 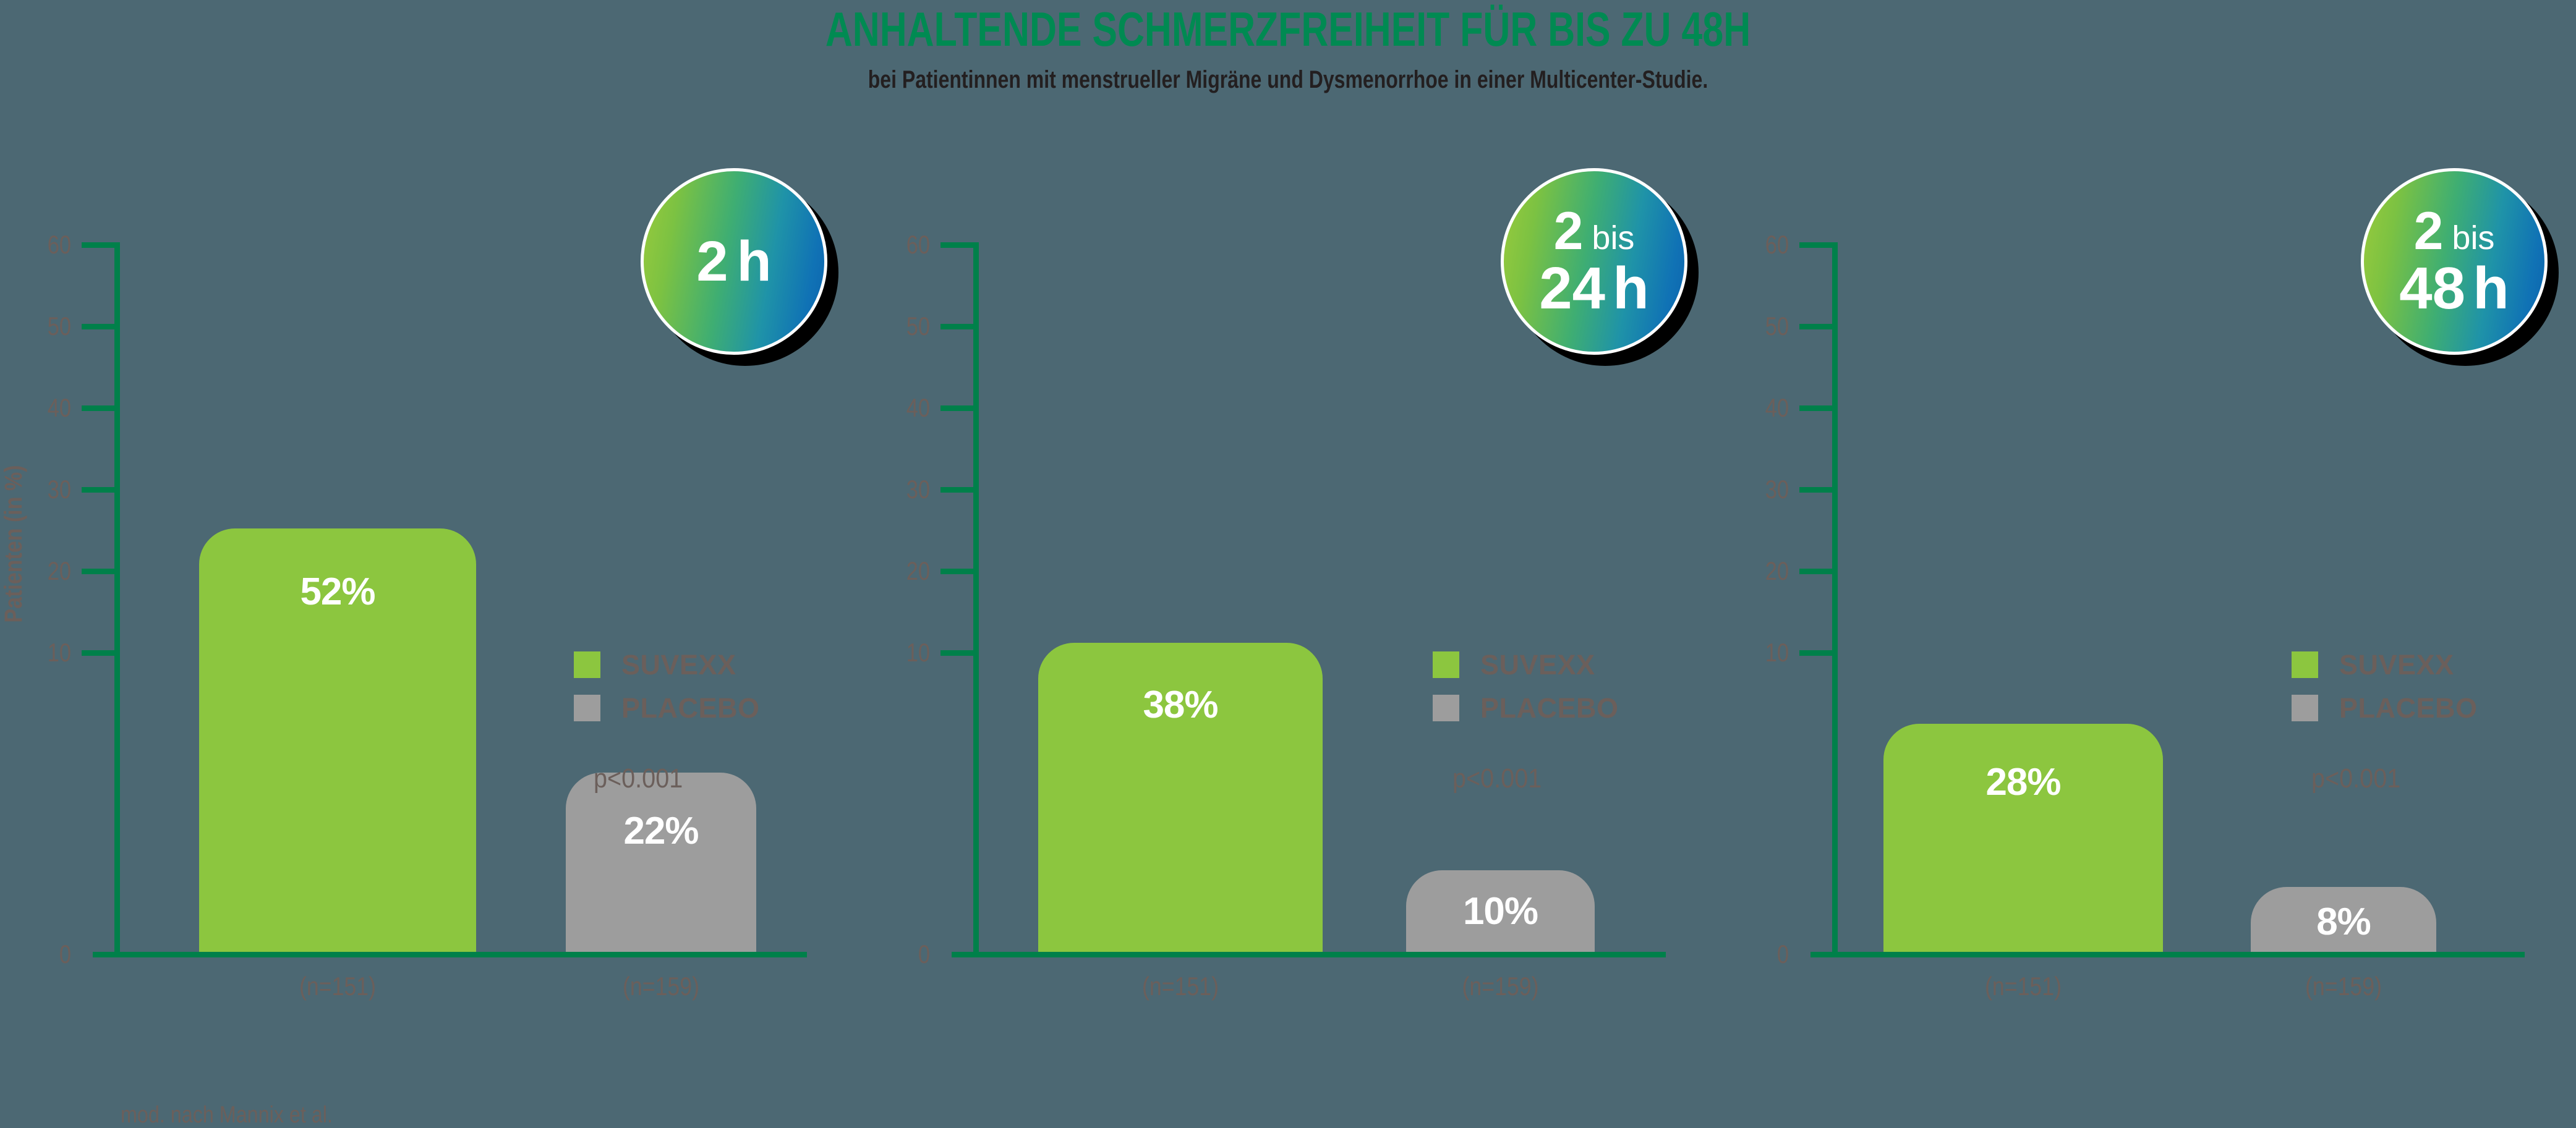 What do you see at coordinates (227, 1115) in the screenshot?
I see `source-footnote: mod. nach Mannix et al.` at bounding box center [227, 1115].